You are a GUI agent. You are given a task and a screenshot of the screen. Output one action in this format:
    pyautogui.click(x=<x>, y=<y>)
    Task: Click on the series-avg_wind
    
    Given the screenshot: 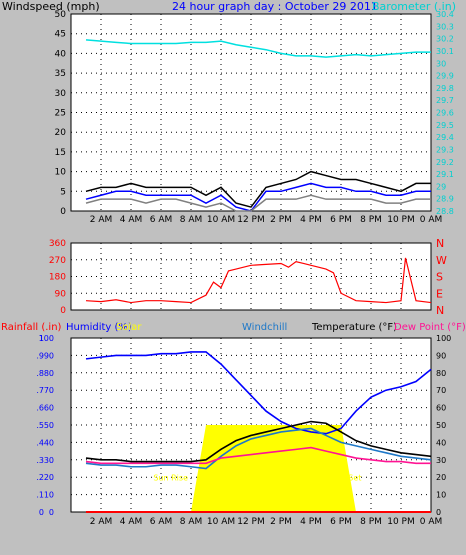 What is the action you would take?
    pyautogui.click(x=258, y=197)
    